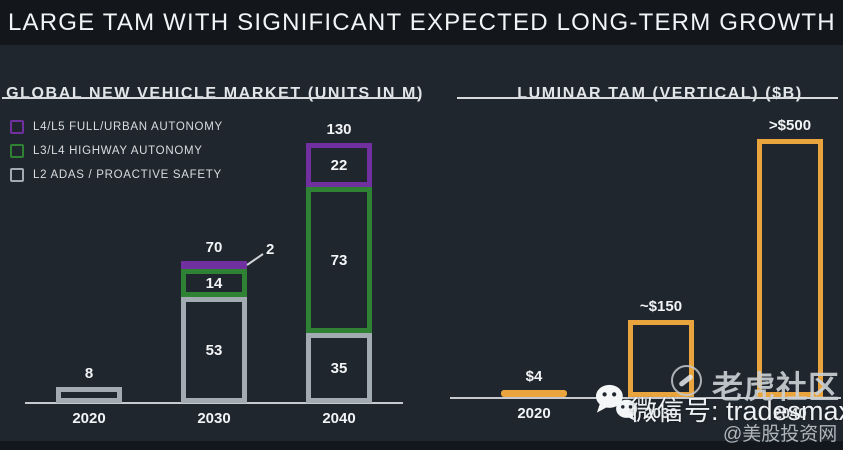 This screenshot has width=843, height=450. I want to click on legend-item: L4/L5 FULL/URBAN AUTONOMY, so click(116, 127).